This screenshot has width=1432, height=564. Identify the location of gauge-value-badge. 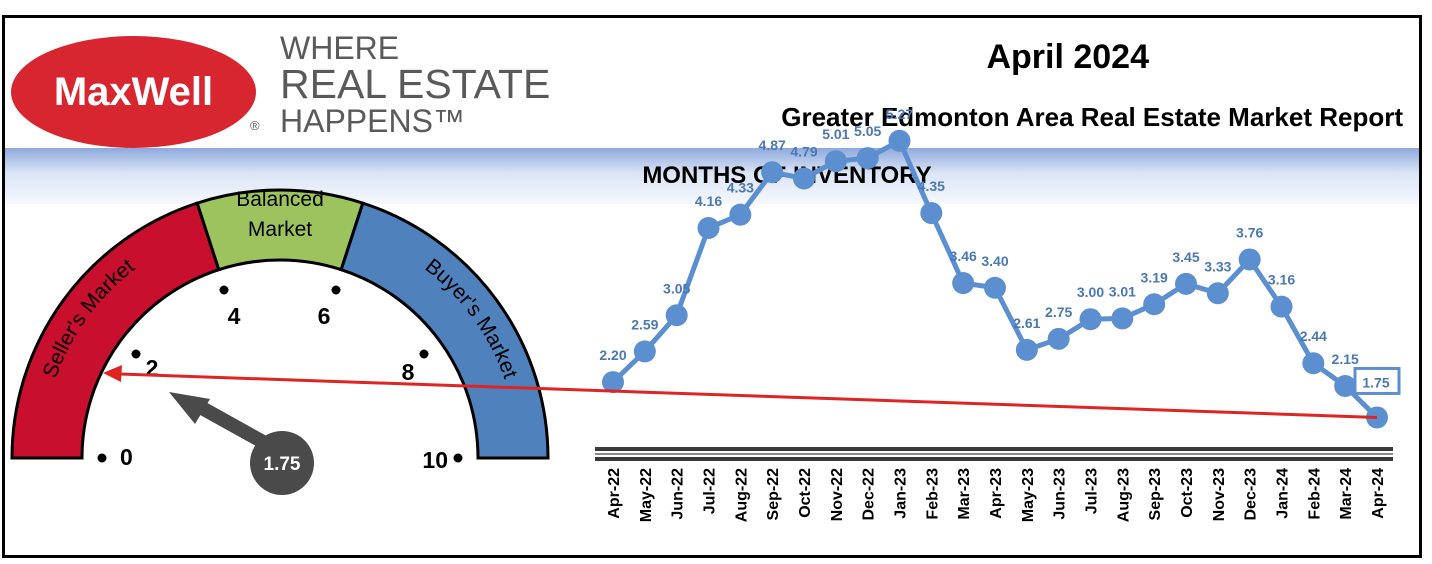
(282, 463).